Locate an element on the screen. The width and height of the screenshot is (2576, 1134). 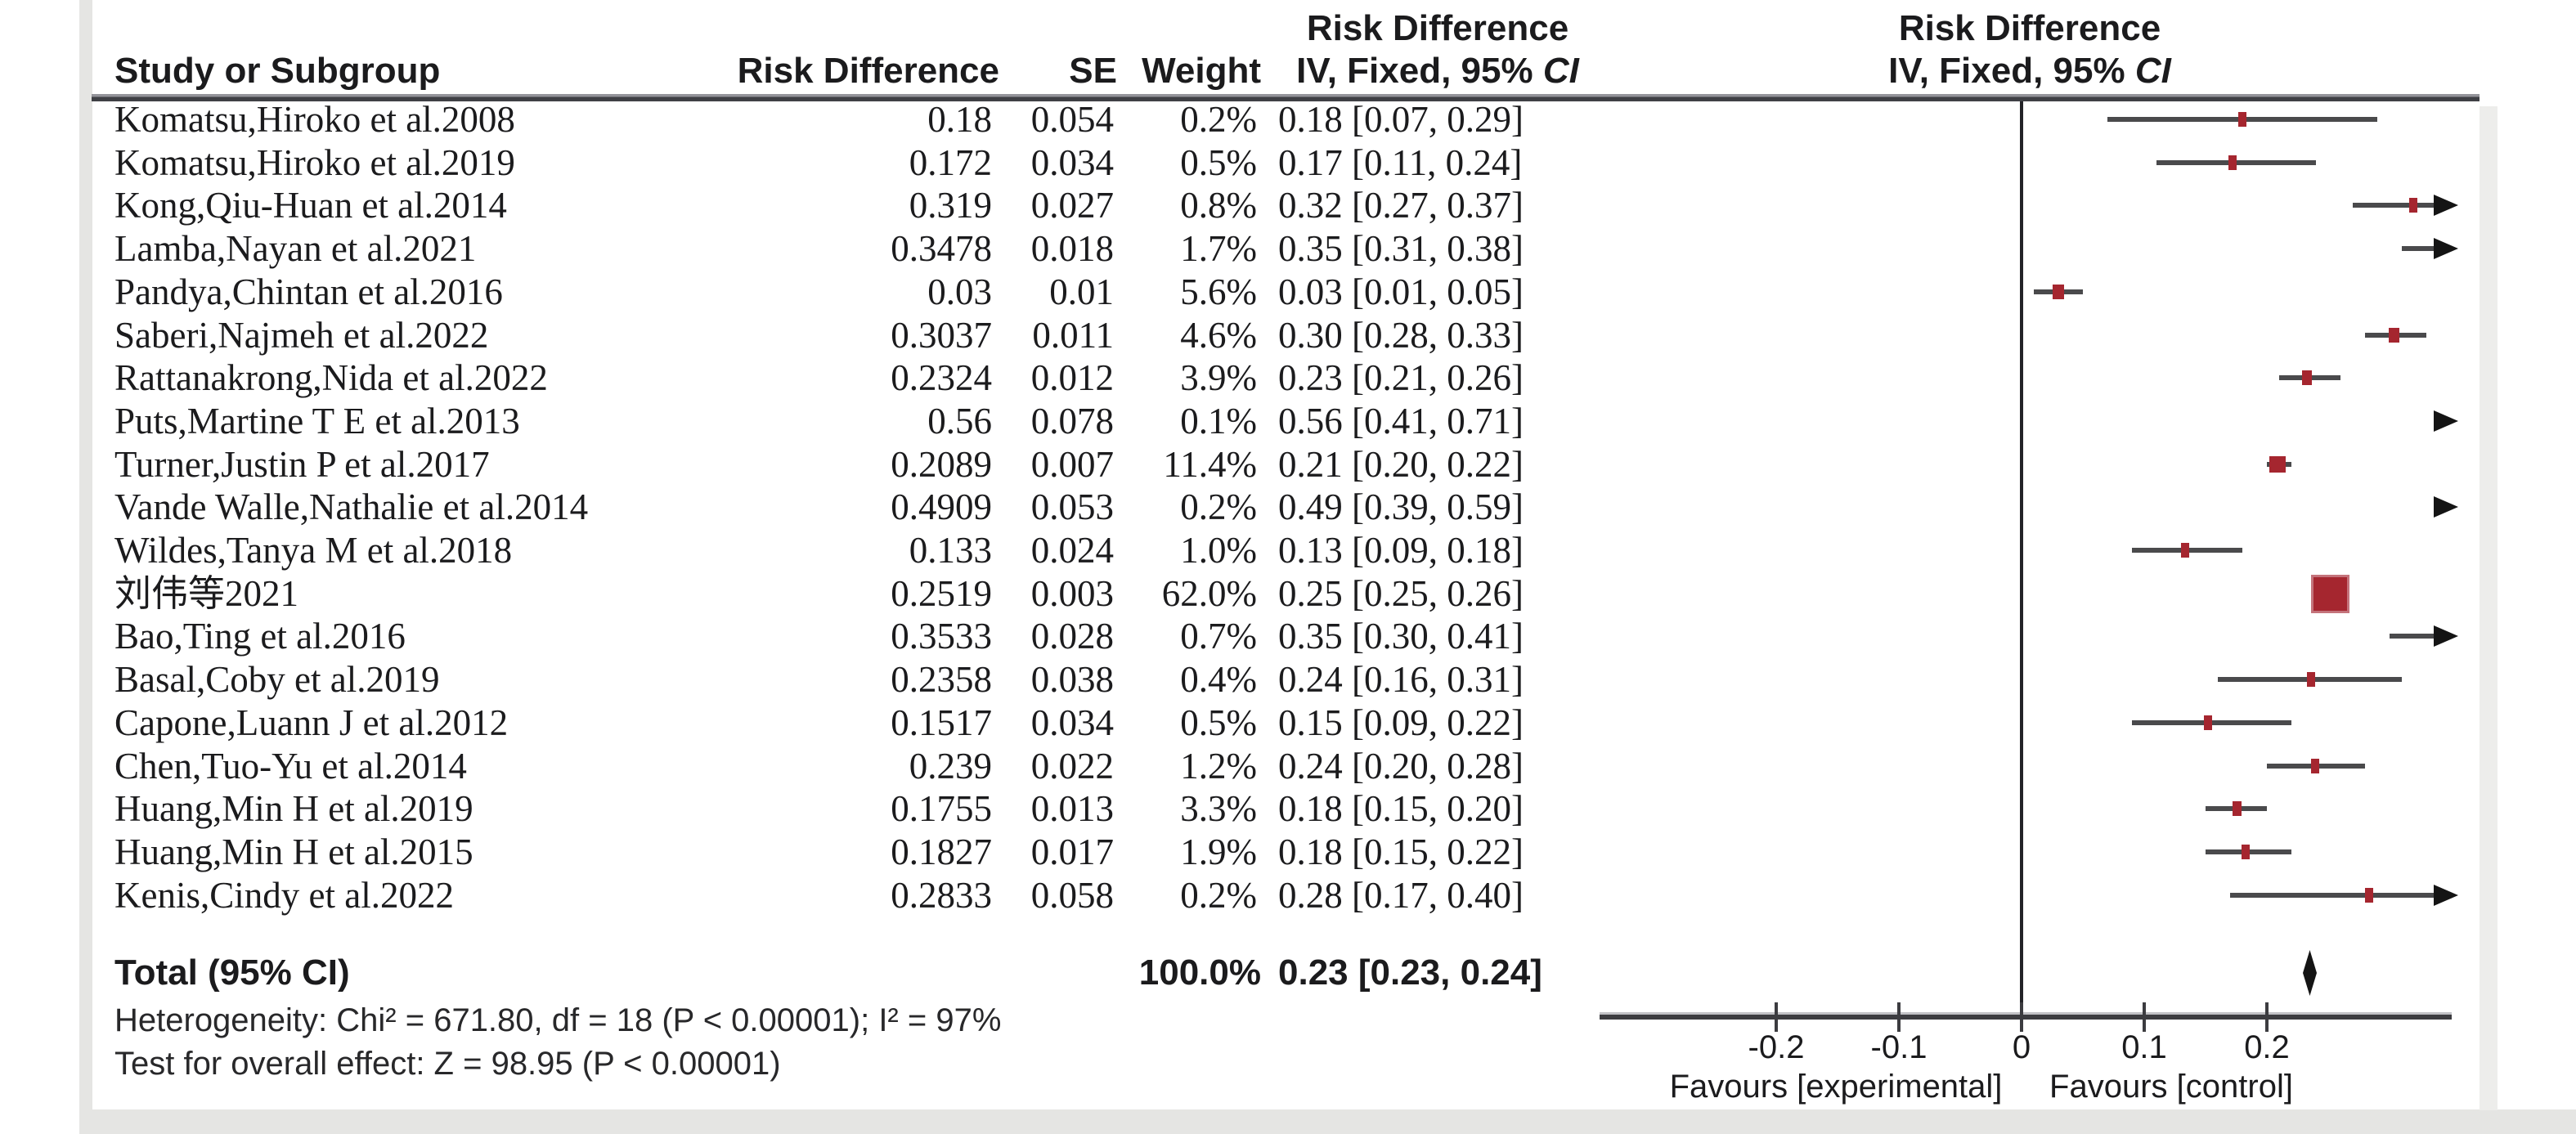
se-value: 0.022 is located at coordinates (1072, 766).